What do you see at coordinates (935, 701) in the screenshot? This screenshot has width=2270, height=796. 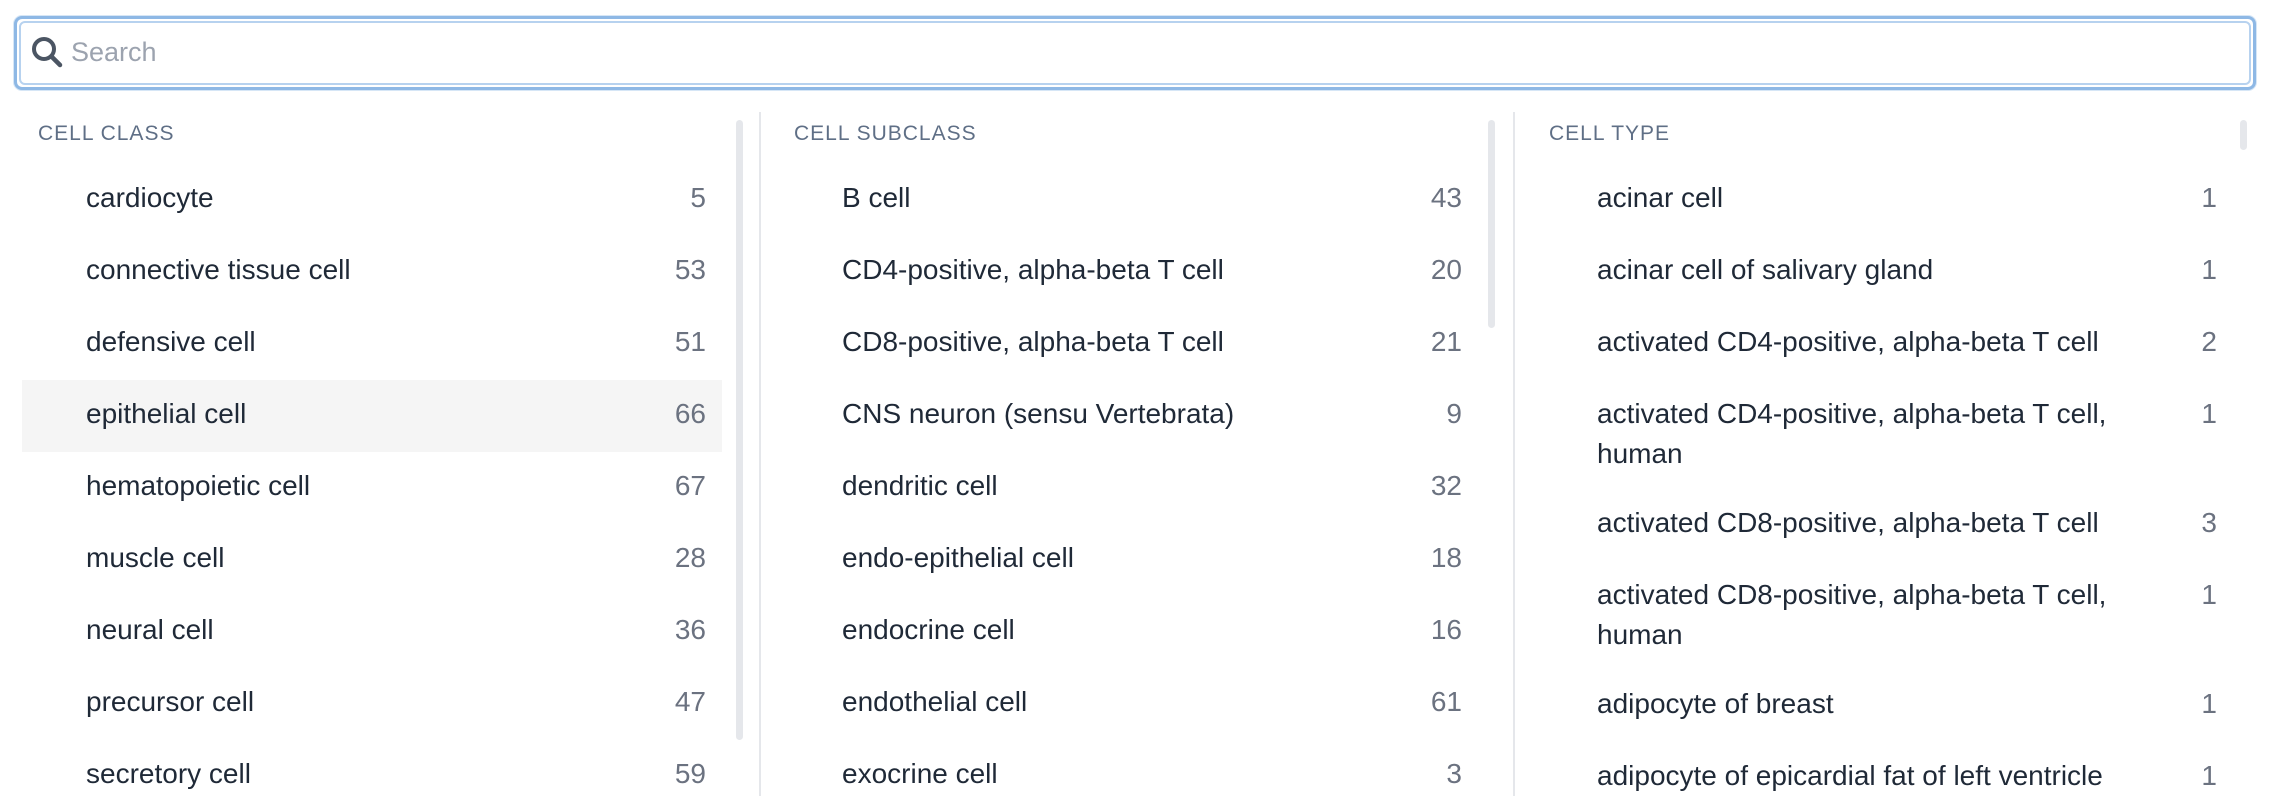 I see `item-label: endothelial cell` at bounding box center [935, 701].